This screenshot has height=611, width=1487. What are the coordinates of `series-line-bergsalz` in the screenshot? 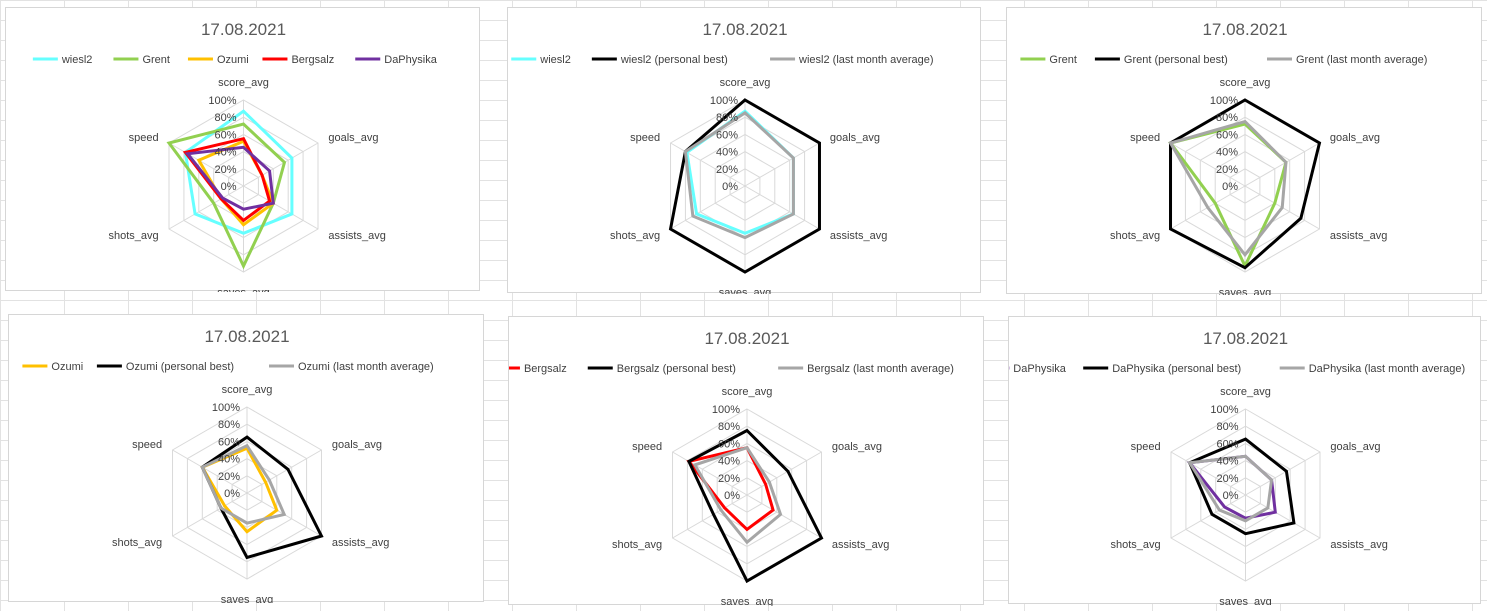 It's located at (227, 179).